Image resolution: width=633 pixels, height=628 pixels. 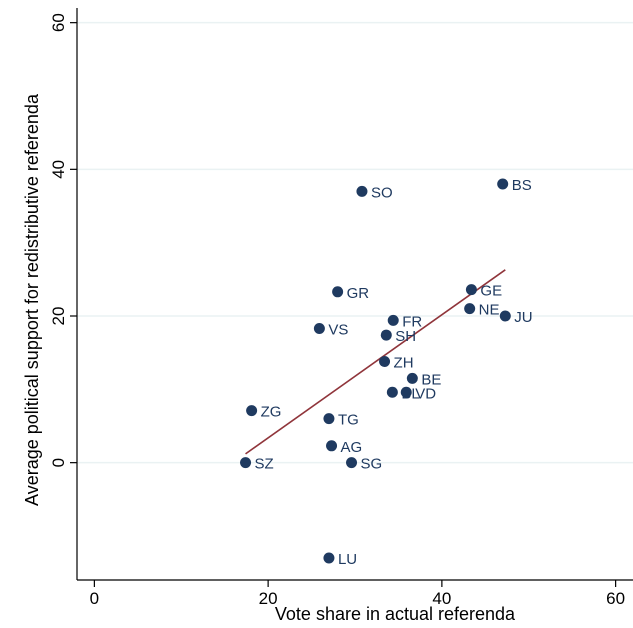 What do you see at coordinates (271, 412) in the screenshot?
I see `point-label: ZG` at bounding box center [271, 412].